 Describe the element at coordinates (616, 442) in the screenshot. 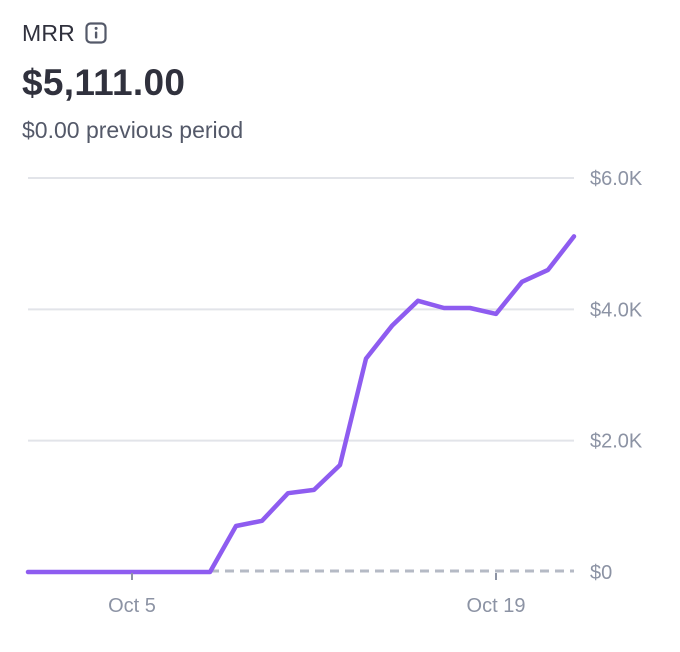

I see `y-tick-label: $2.0K` at that location.